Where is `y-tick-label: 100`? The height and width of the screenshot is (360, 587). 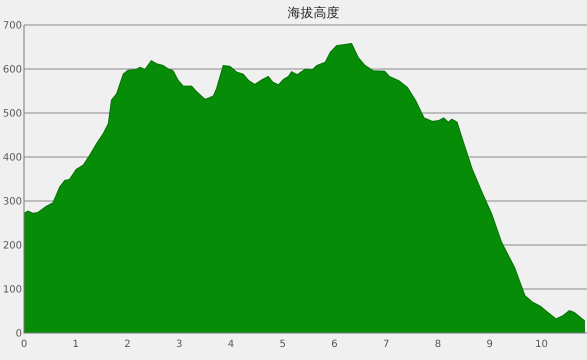 y-tick-label: 100 is located at coordinates (12, 290).